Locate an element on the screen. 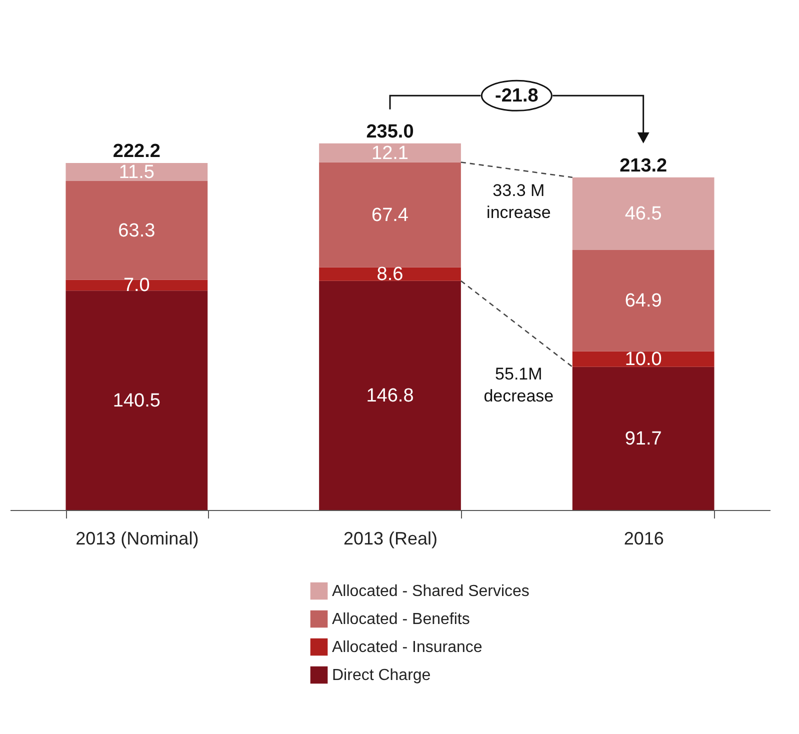 The width and height of the screenshot is (799, 734). legend-label: Direct Charge is located at coordinates (381, 675).